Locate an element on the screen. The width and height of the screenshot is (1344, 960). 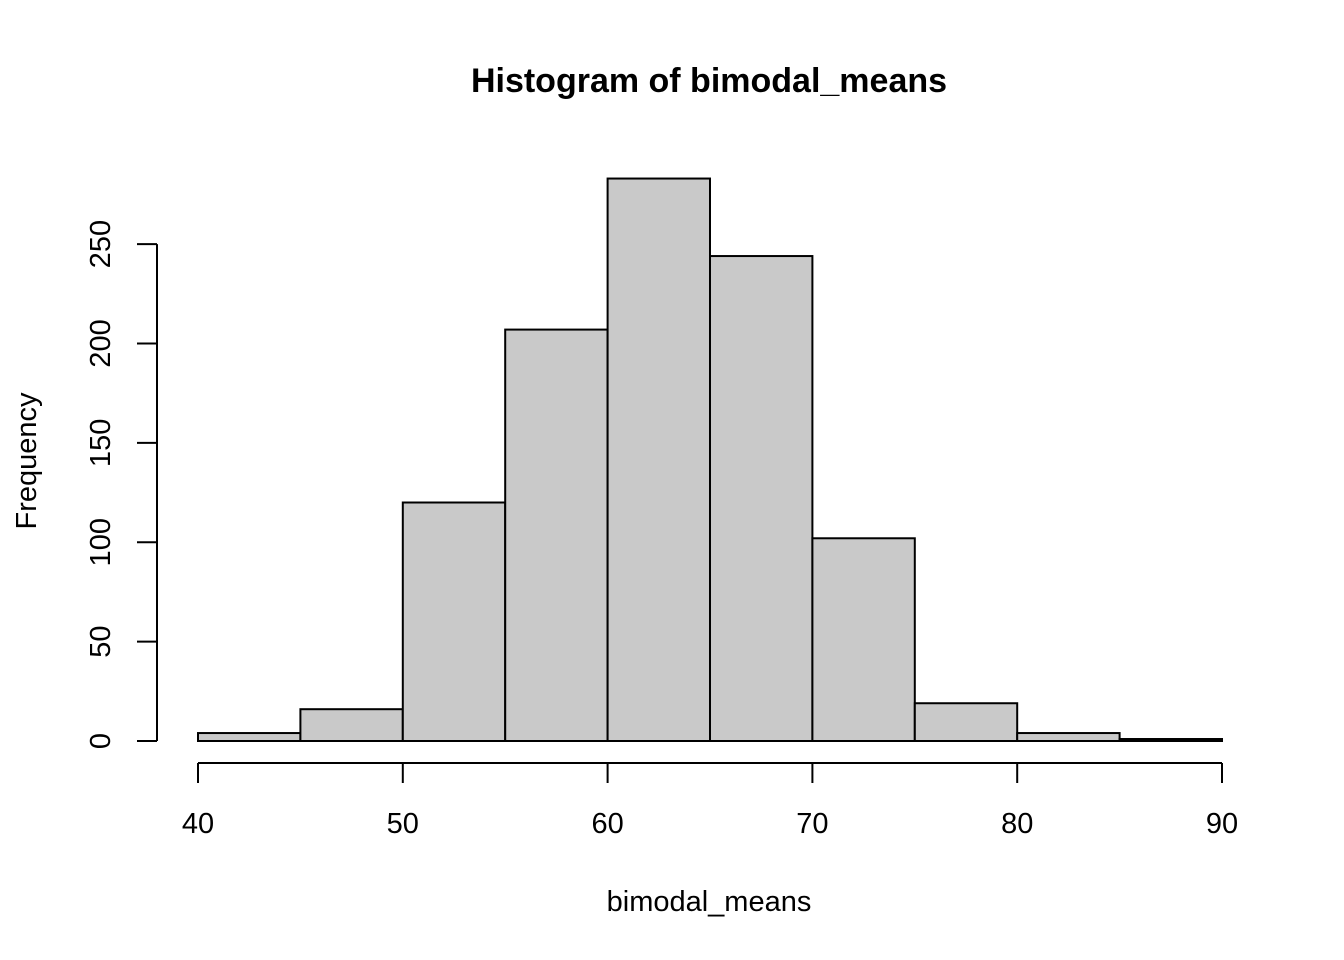
x-axis: 40 50 60 70 80 90 is located at coordinates (710, 801).